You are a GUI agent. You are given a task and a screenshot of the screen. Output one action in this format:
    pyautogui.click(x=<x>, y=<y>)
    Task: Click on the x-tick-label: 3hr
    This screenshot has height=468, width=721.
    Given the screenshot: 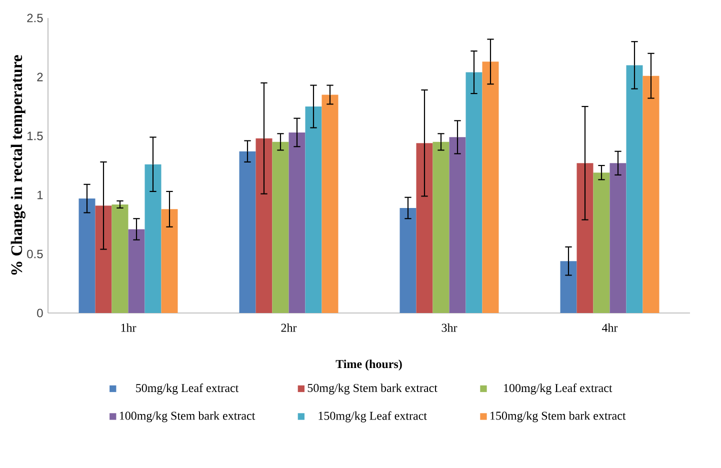 What is the action you would take?
    pyautogui.click(x=450, y=327)
    